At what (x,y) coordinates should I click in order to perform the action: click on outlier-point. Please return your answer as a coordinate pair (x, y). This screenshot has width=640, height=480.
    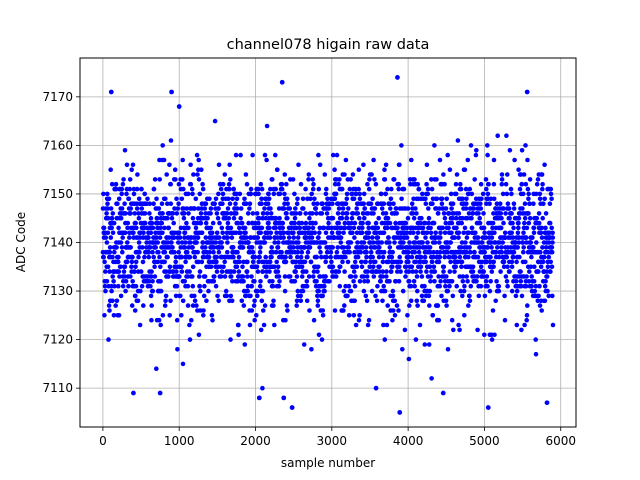
    Looking at the image, I should click on (284, 398).